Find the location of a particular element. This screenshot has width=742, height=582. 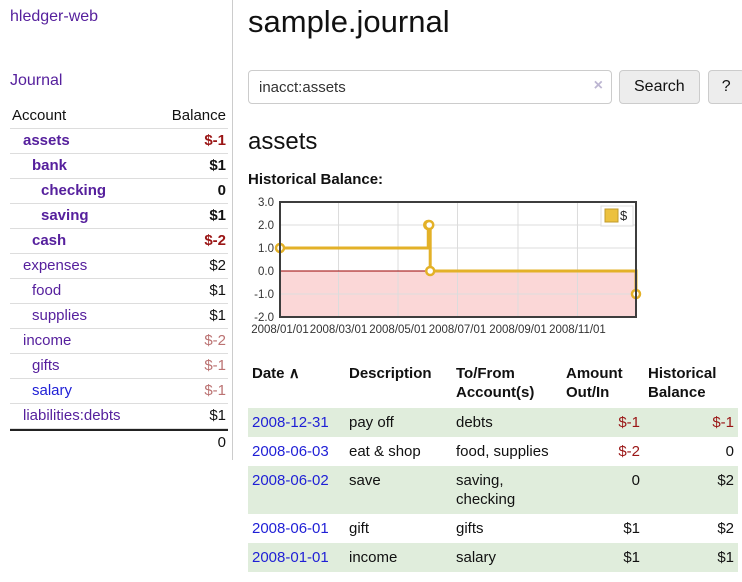

transaction-accounts-cell: debts is located at coordinates (474, 422).